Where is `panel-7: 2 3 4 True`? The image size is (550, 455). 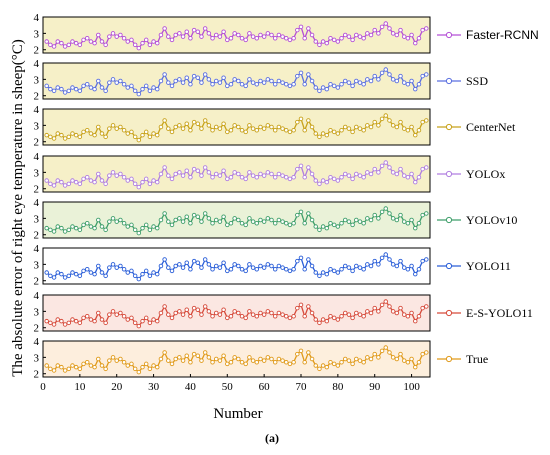
panel-7: 2 3 4 True is located at coordinates (261, 358).